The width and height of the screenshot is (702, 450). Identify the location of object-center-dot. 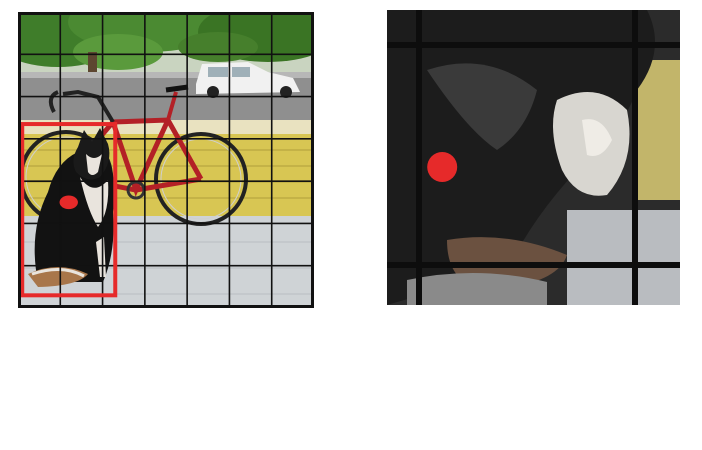
(68, 202).